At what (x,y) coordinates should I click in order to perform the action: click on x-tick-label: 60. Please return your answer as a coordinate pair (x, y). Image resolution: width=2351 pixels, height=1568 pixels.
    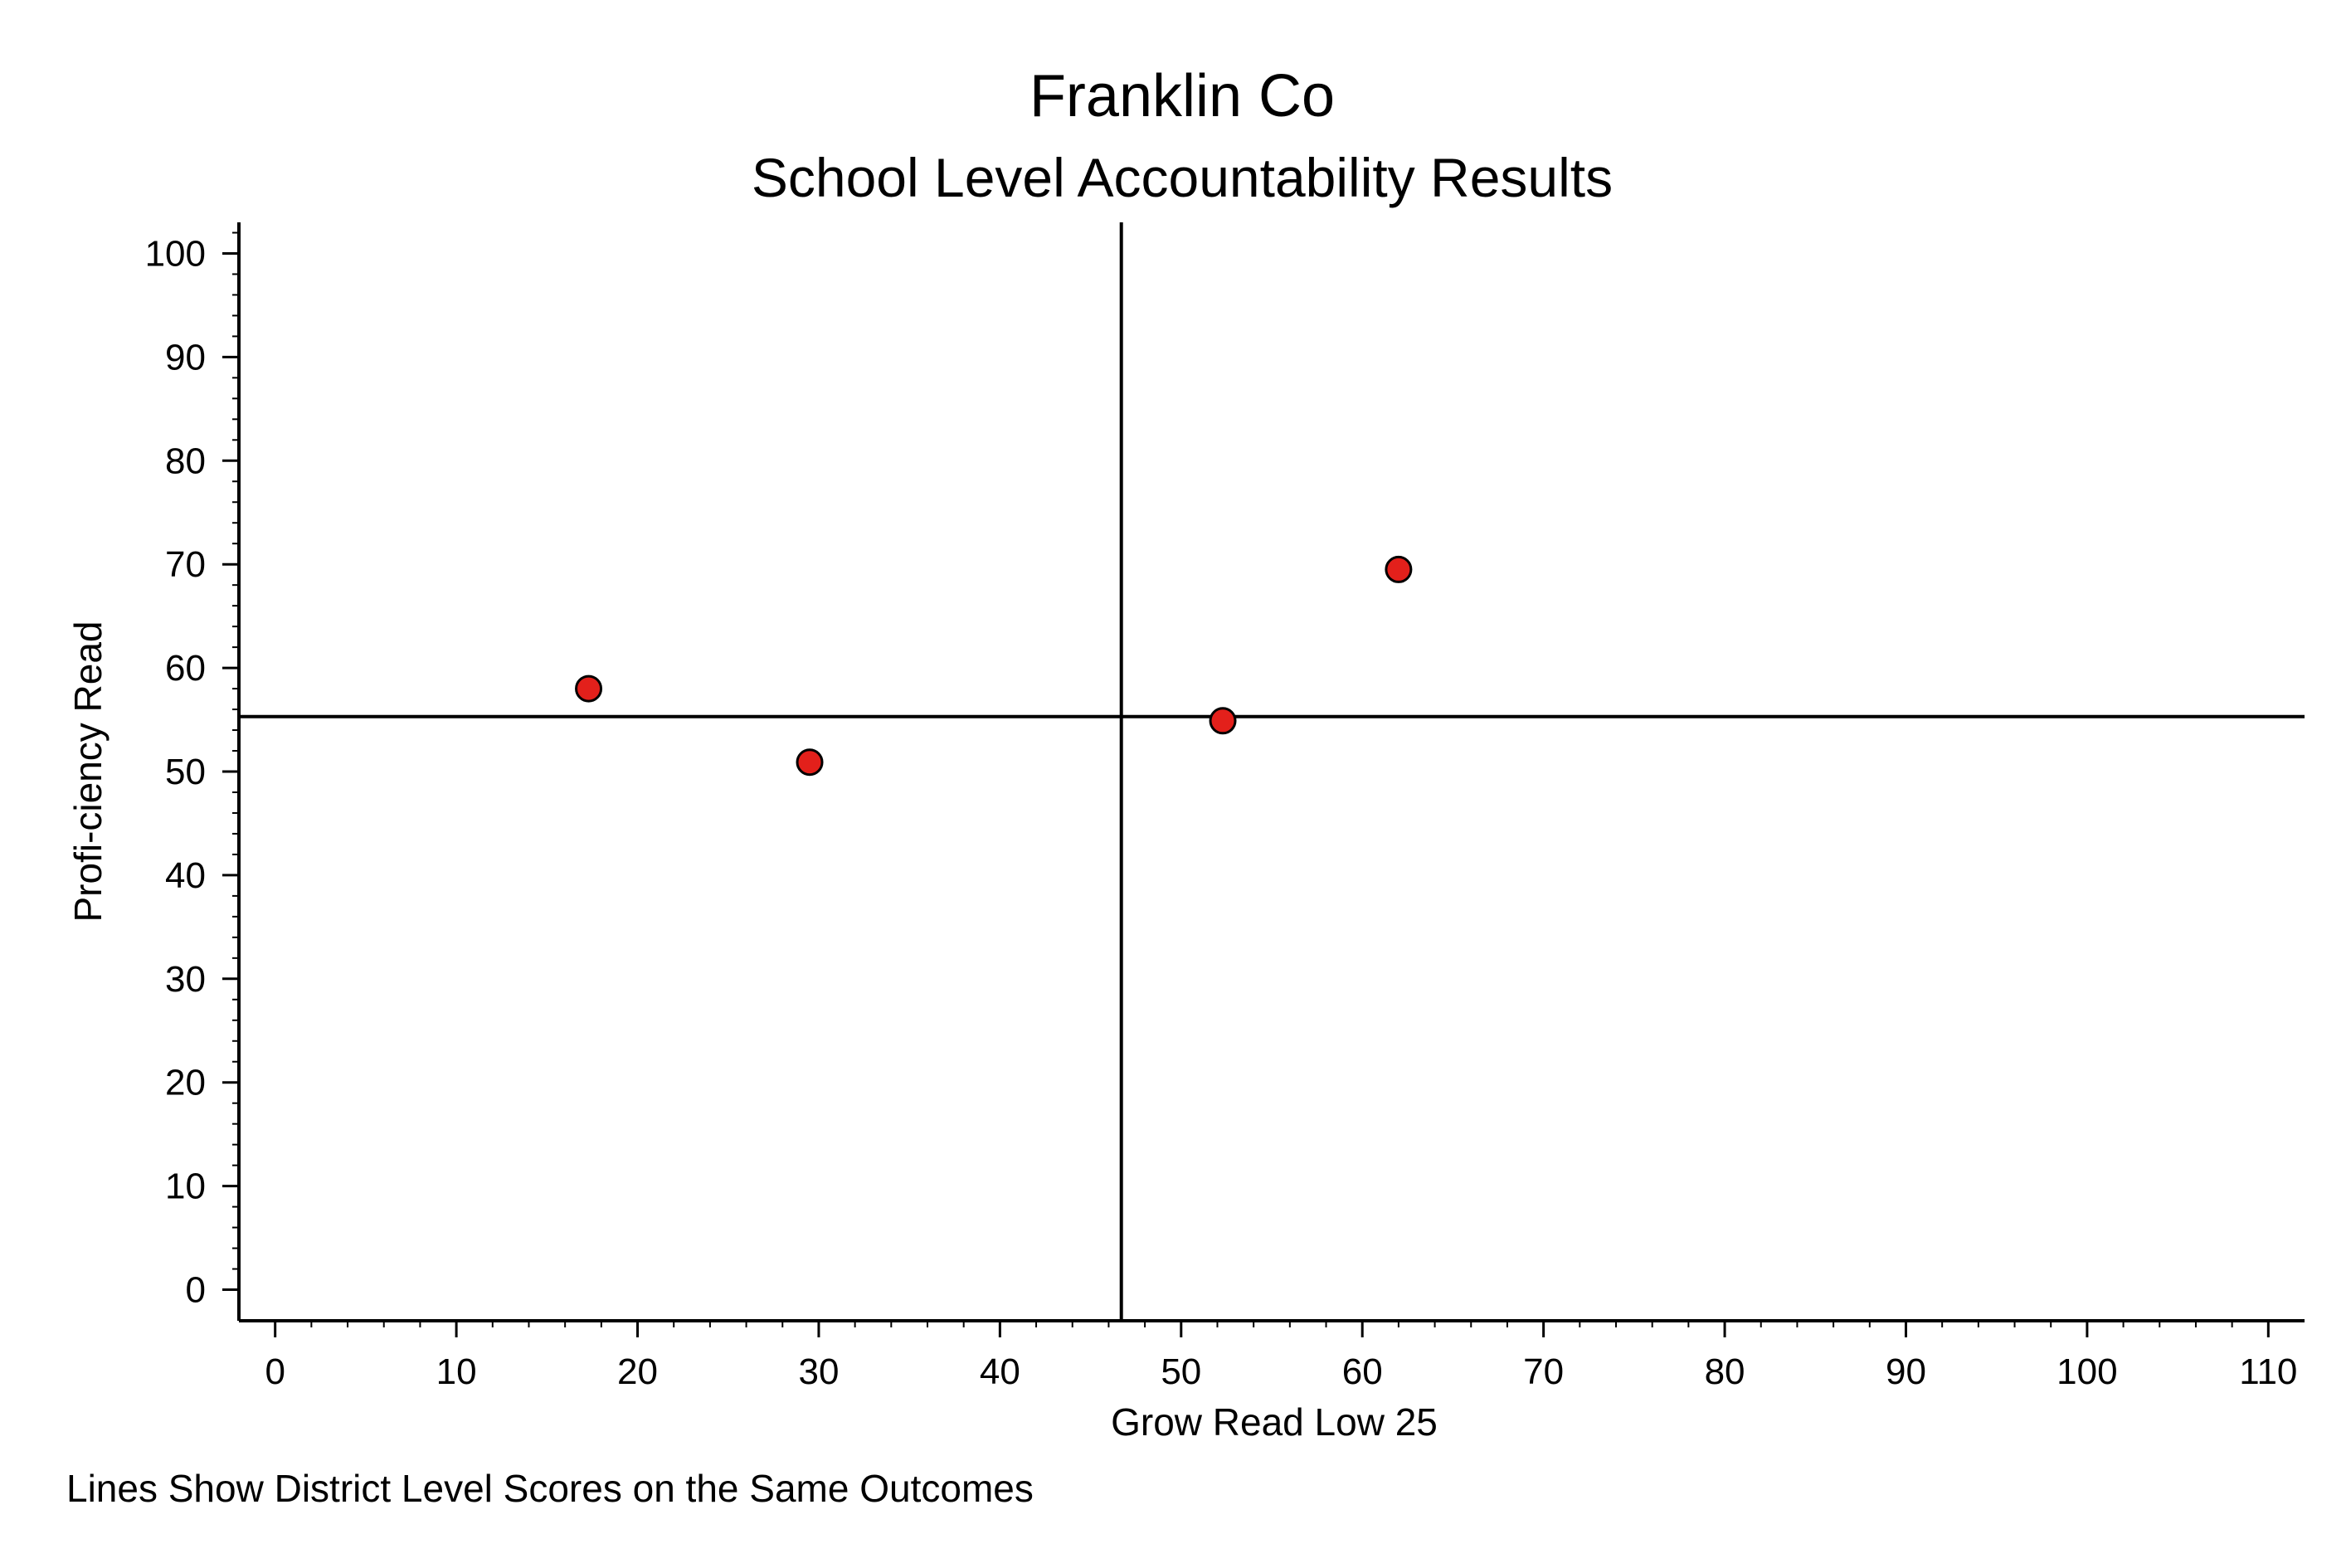
    Looking at the image, I should click on (1362, 1371).